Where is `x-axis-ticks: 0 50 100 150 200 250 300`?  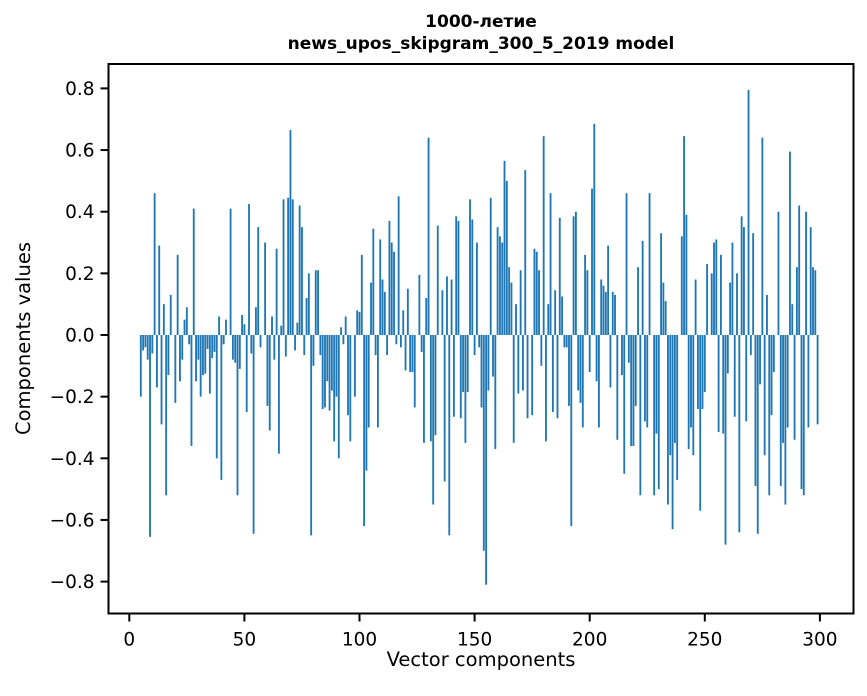
x-axis-ticks: 0 50 100 150 200 250 300 is located at coordinates (480, 632).